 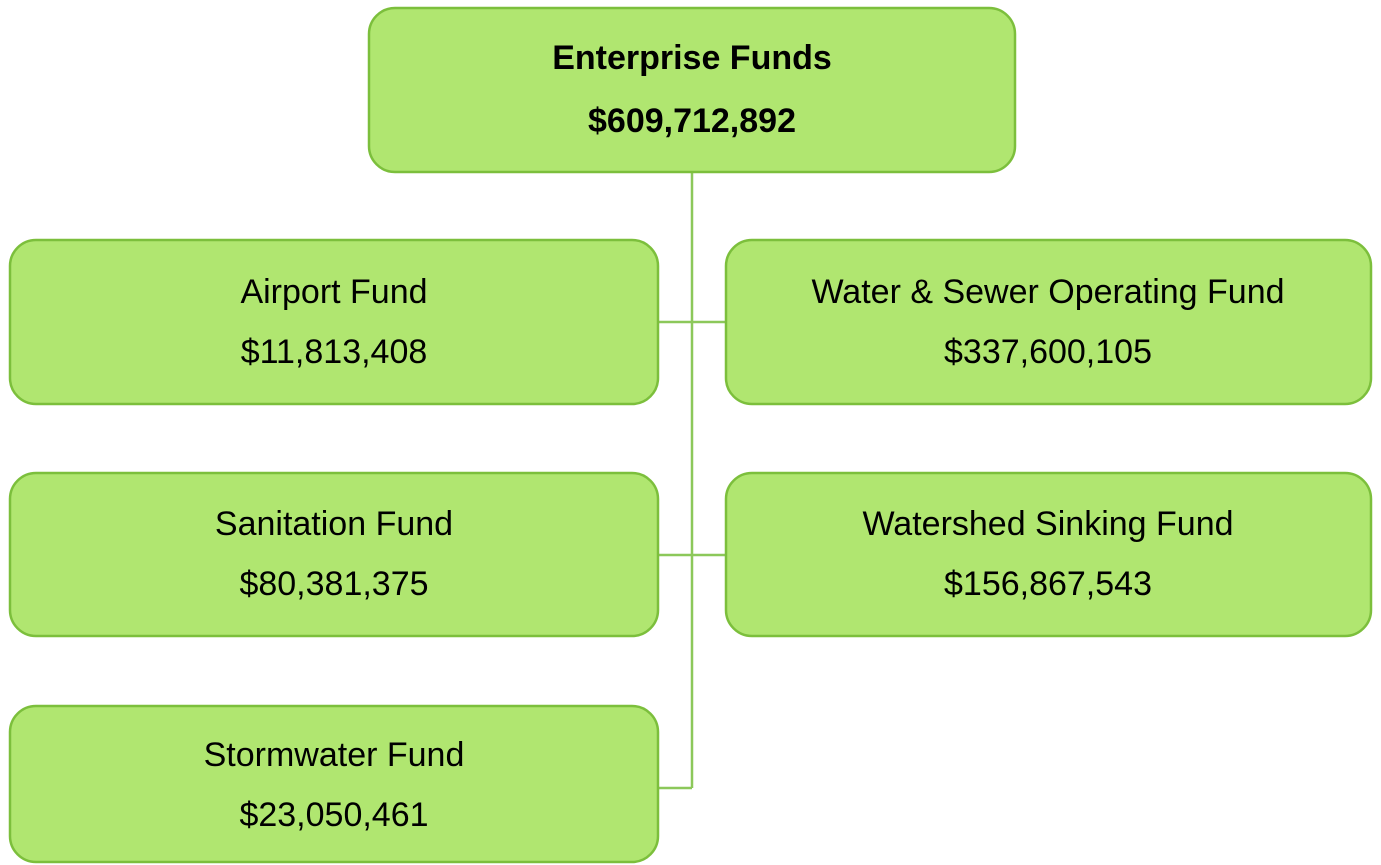 What do you see at coordinates (334, 524) in the screenshot?
I see `fund-label: Sanitation Fund` at bounding box center [334, 524].